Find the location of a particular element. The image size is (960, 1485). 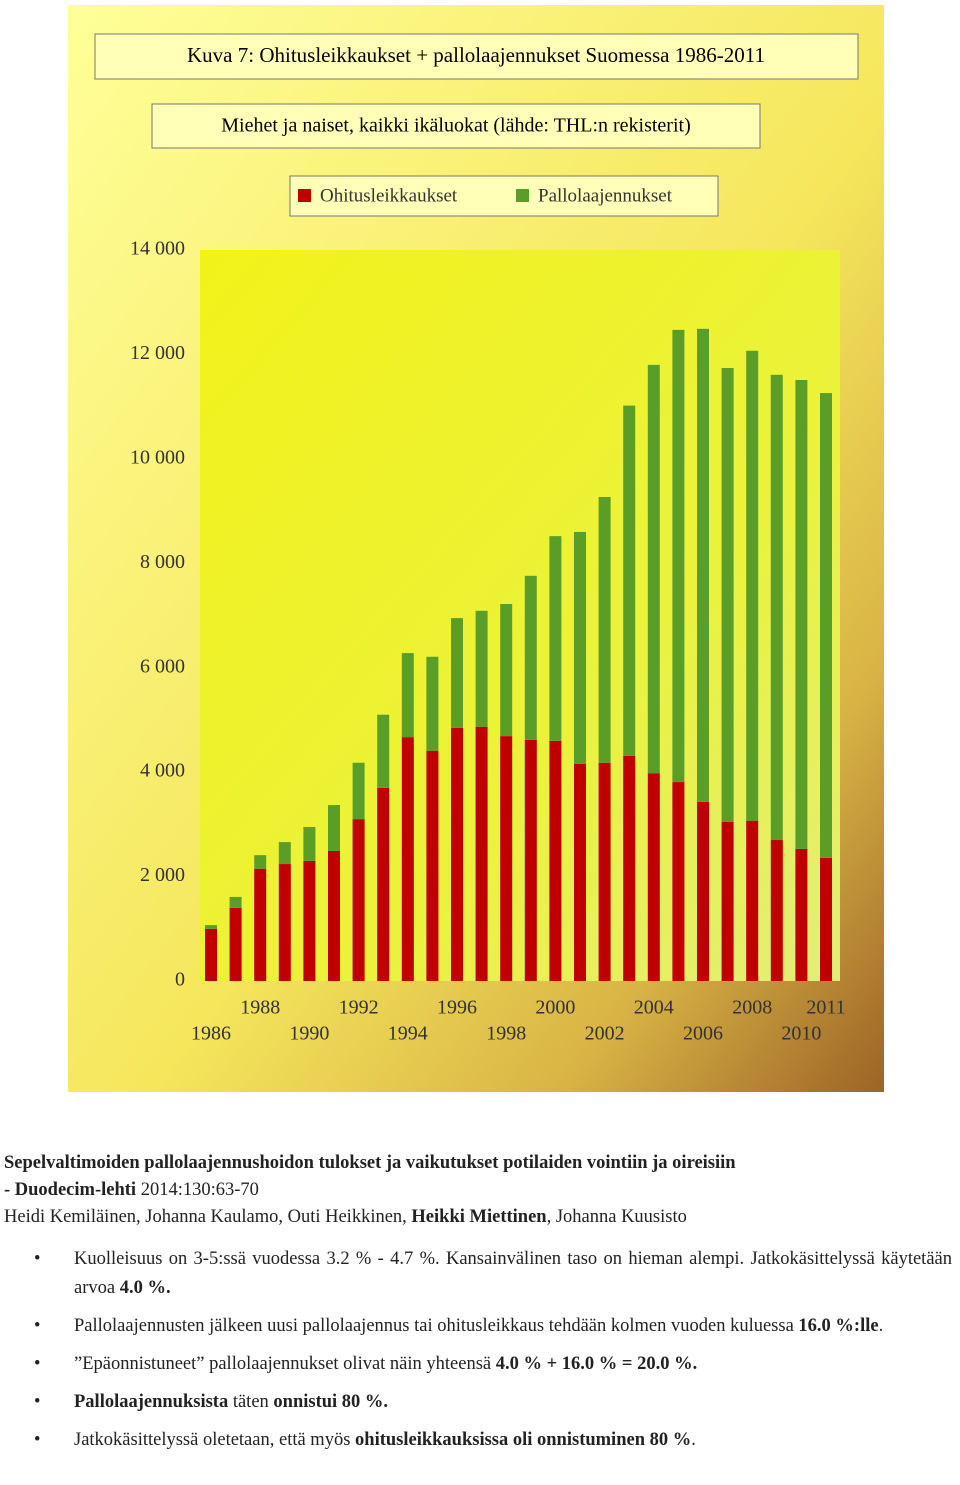

x-tick-label: 1988 is located at coordinates (260, 1008).